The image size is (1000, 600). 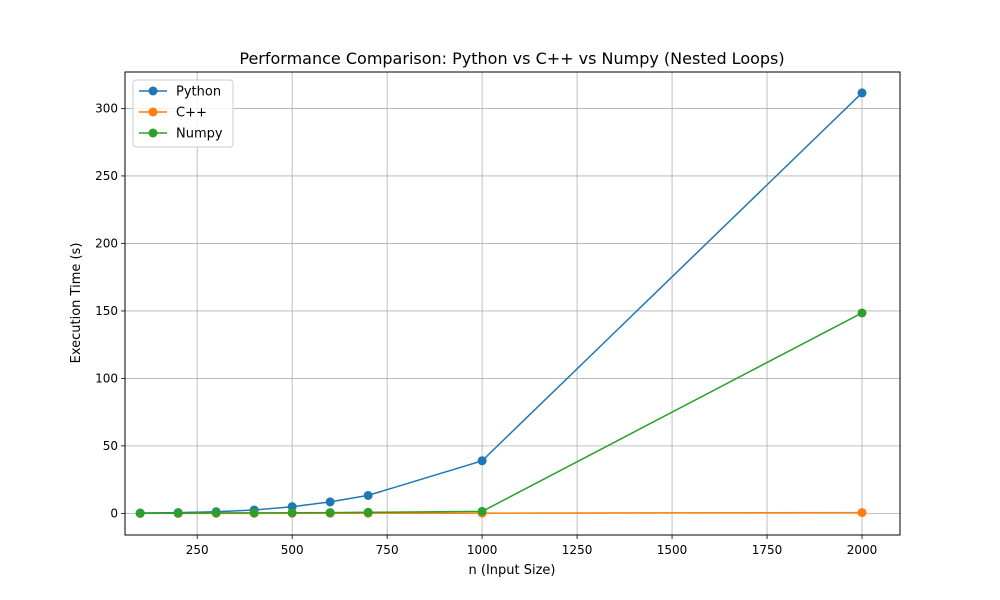 What do you see at coordinates (672, 550) in the screenshot?
I see `x-tick-label: 1500` at bounding box center [672, 550].